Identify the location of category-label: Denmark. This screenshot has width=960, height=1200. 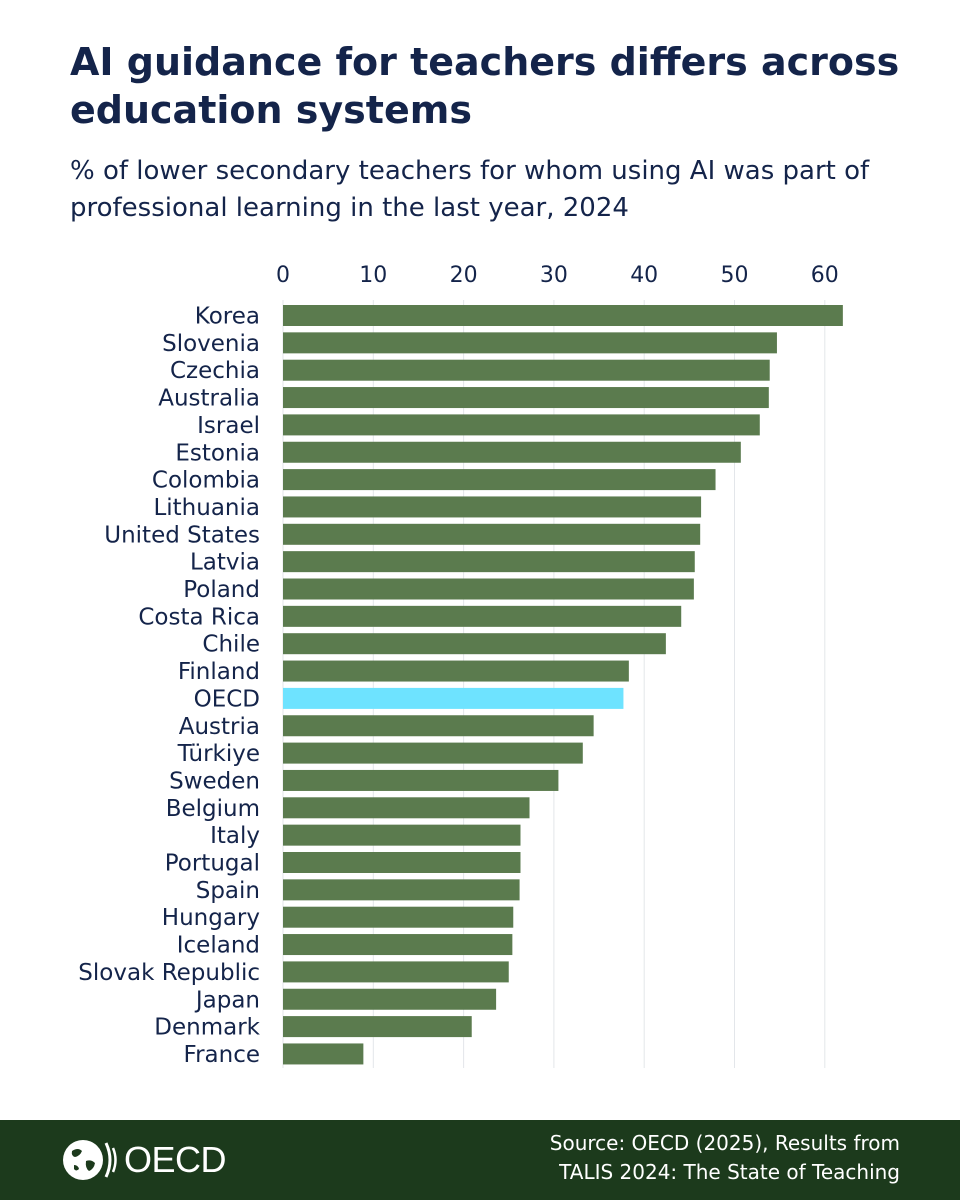
(207, 1028).